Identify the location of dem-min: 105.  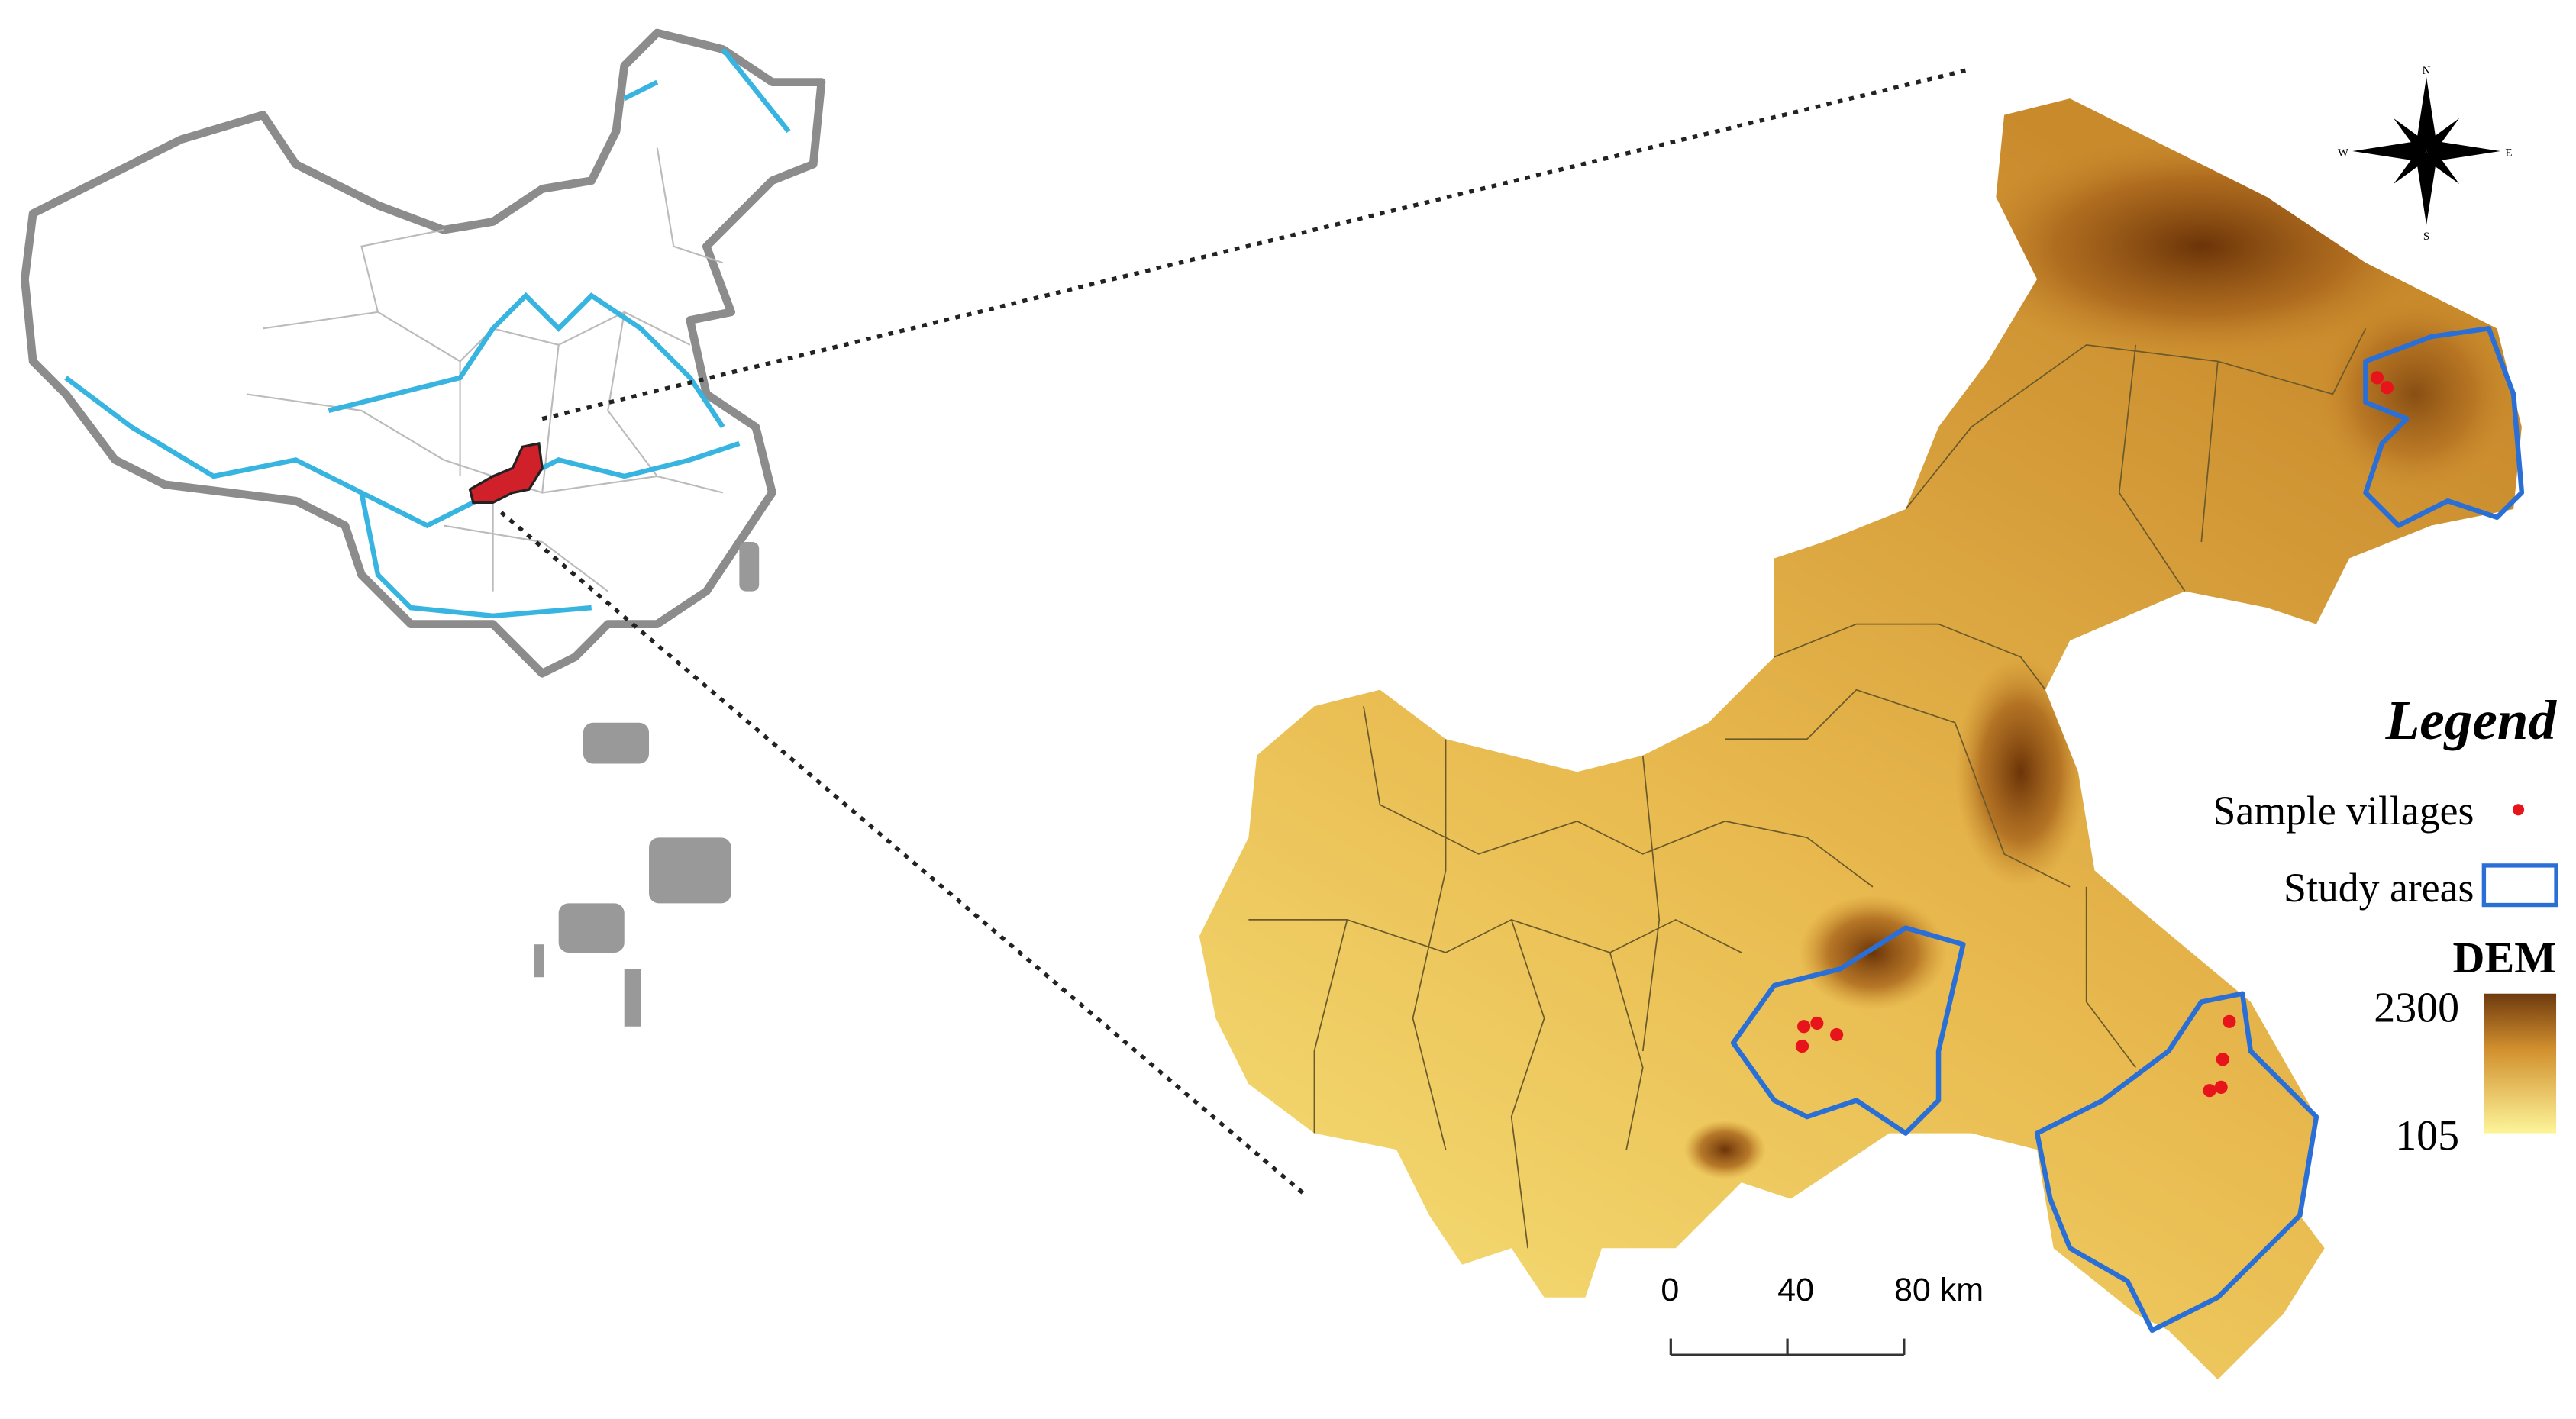
(2427, 1136).